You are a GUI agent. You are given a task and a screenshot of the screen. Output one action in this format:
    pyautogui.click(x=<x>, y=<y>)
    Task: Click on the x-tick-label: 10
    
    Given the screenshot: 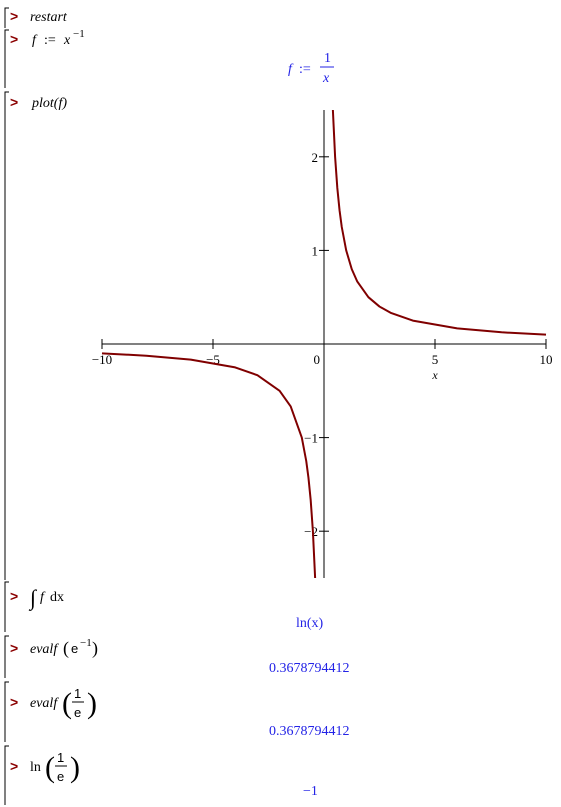 What is the action you would take?
    pyautogui.click(x=546, y=359)
    